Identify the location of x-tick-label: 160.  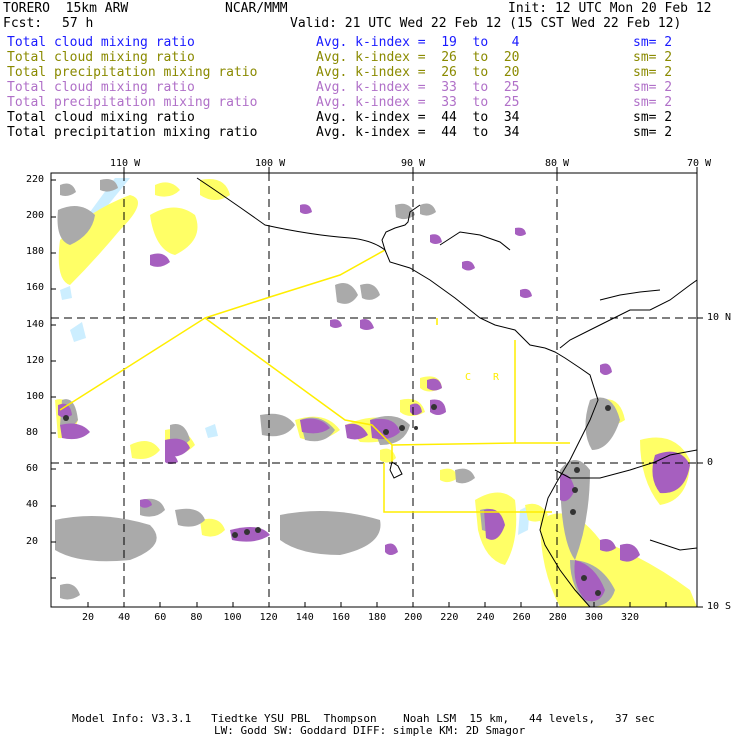
(340, 617).